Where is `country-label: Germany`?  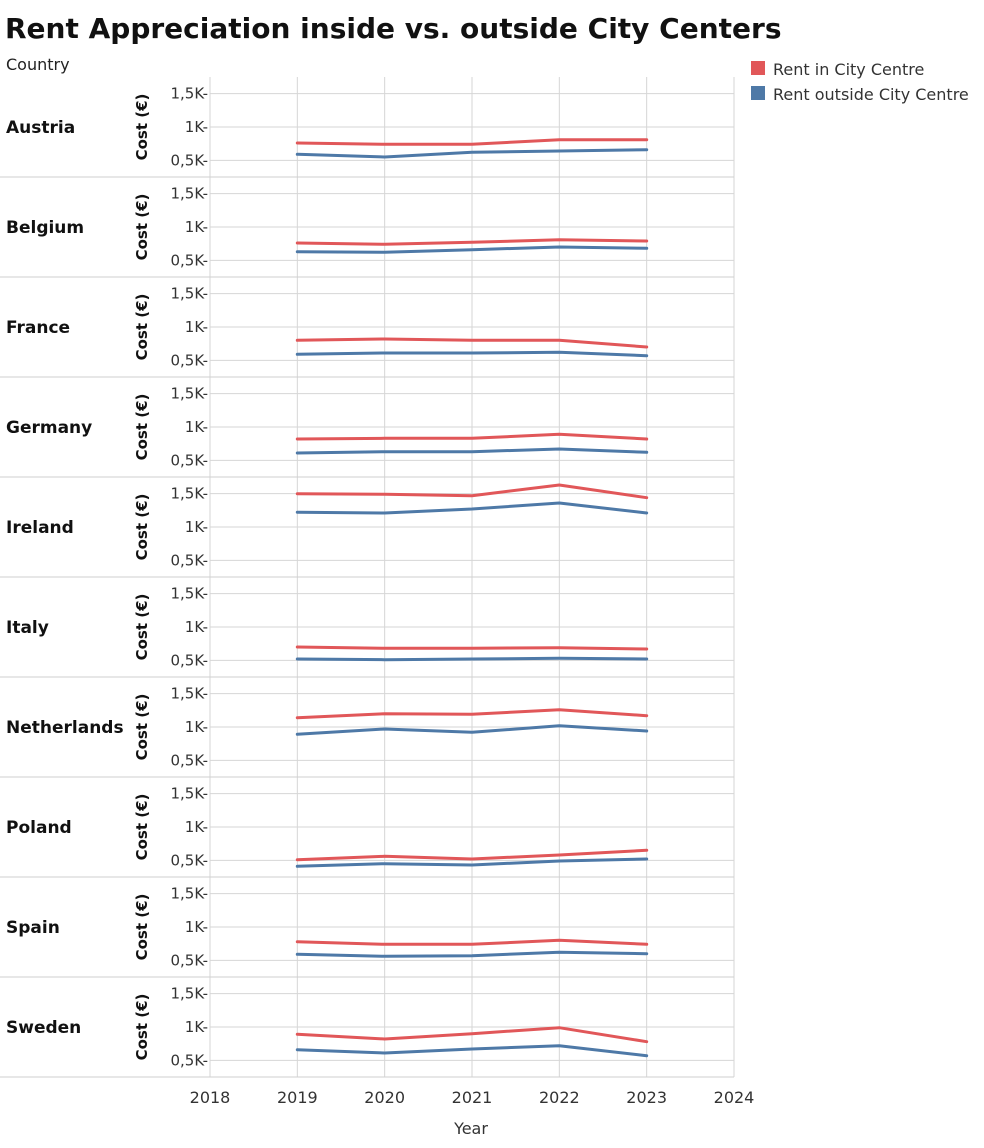 country-label: Germany is located at coordinates (49, 428).